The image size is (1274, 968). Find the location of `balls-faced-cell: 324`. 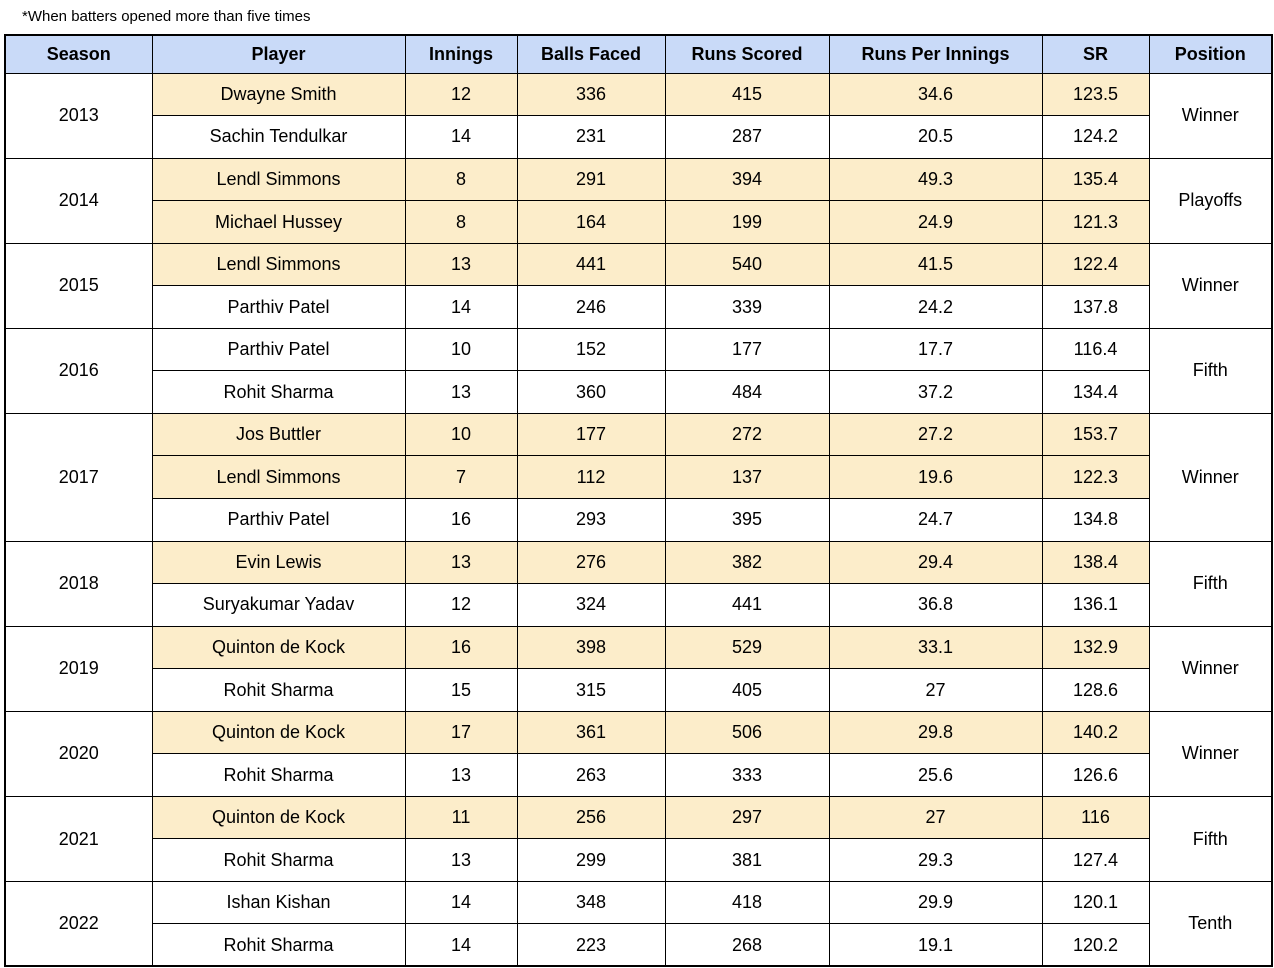

balls-faced-cell: 324 is located at coordinates (591, 605).